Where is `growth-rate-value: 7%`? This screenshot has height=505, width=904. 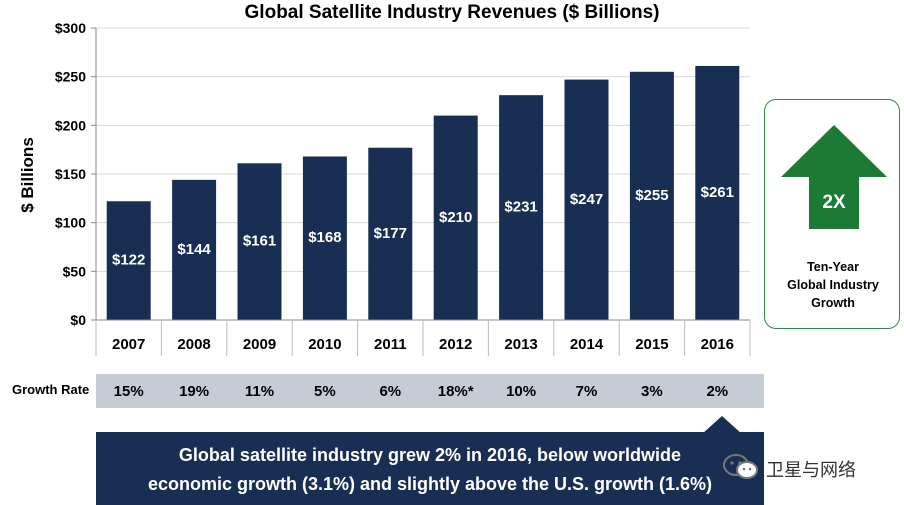 growth-rate-value: 7% is located at coordinates (586, 391).